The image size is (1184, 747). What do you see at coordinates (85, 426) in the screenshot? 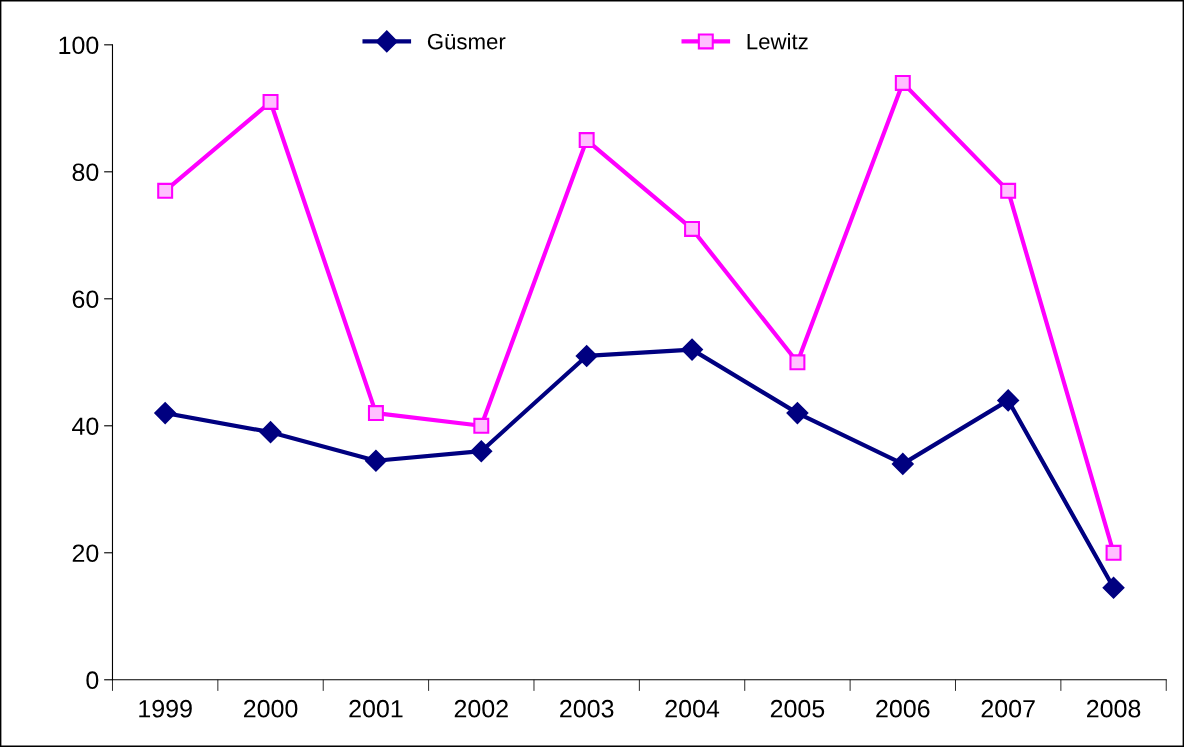
I see `y-tick-label: 40` at bounding box center [85, 426].